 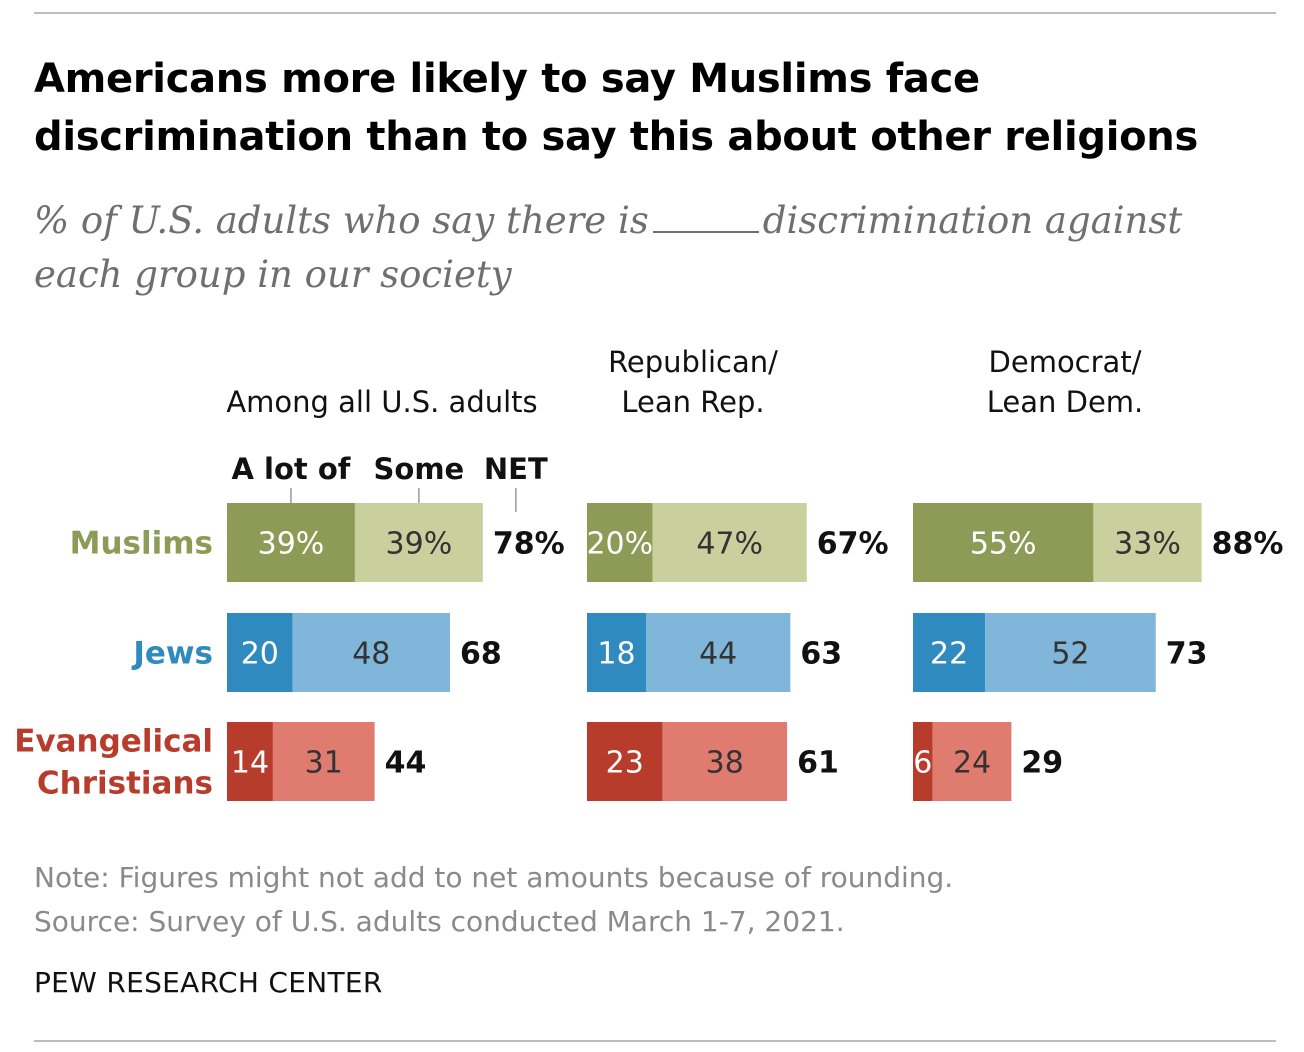 I want to click on data-label-some: 33%, so click(x=1147, y=544).